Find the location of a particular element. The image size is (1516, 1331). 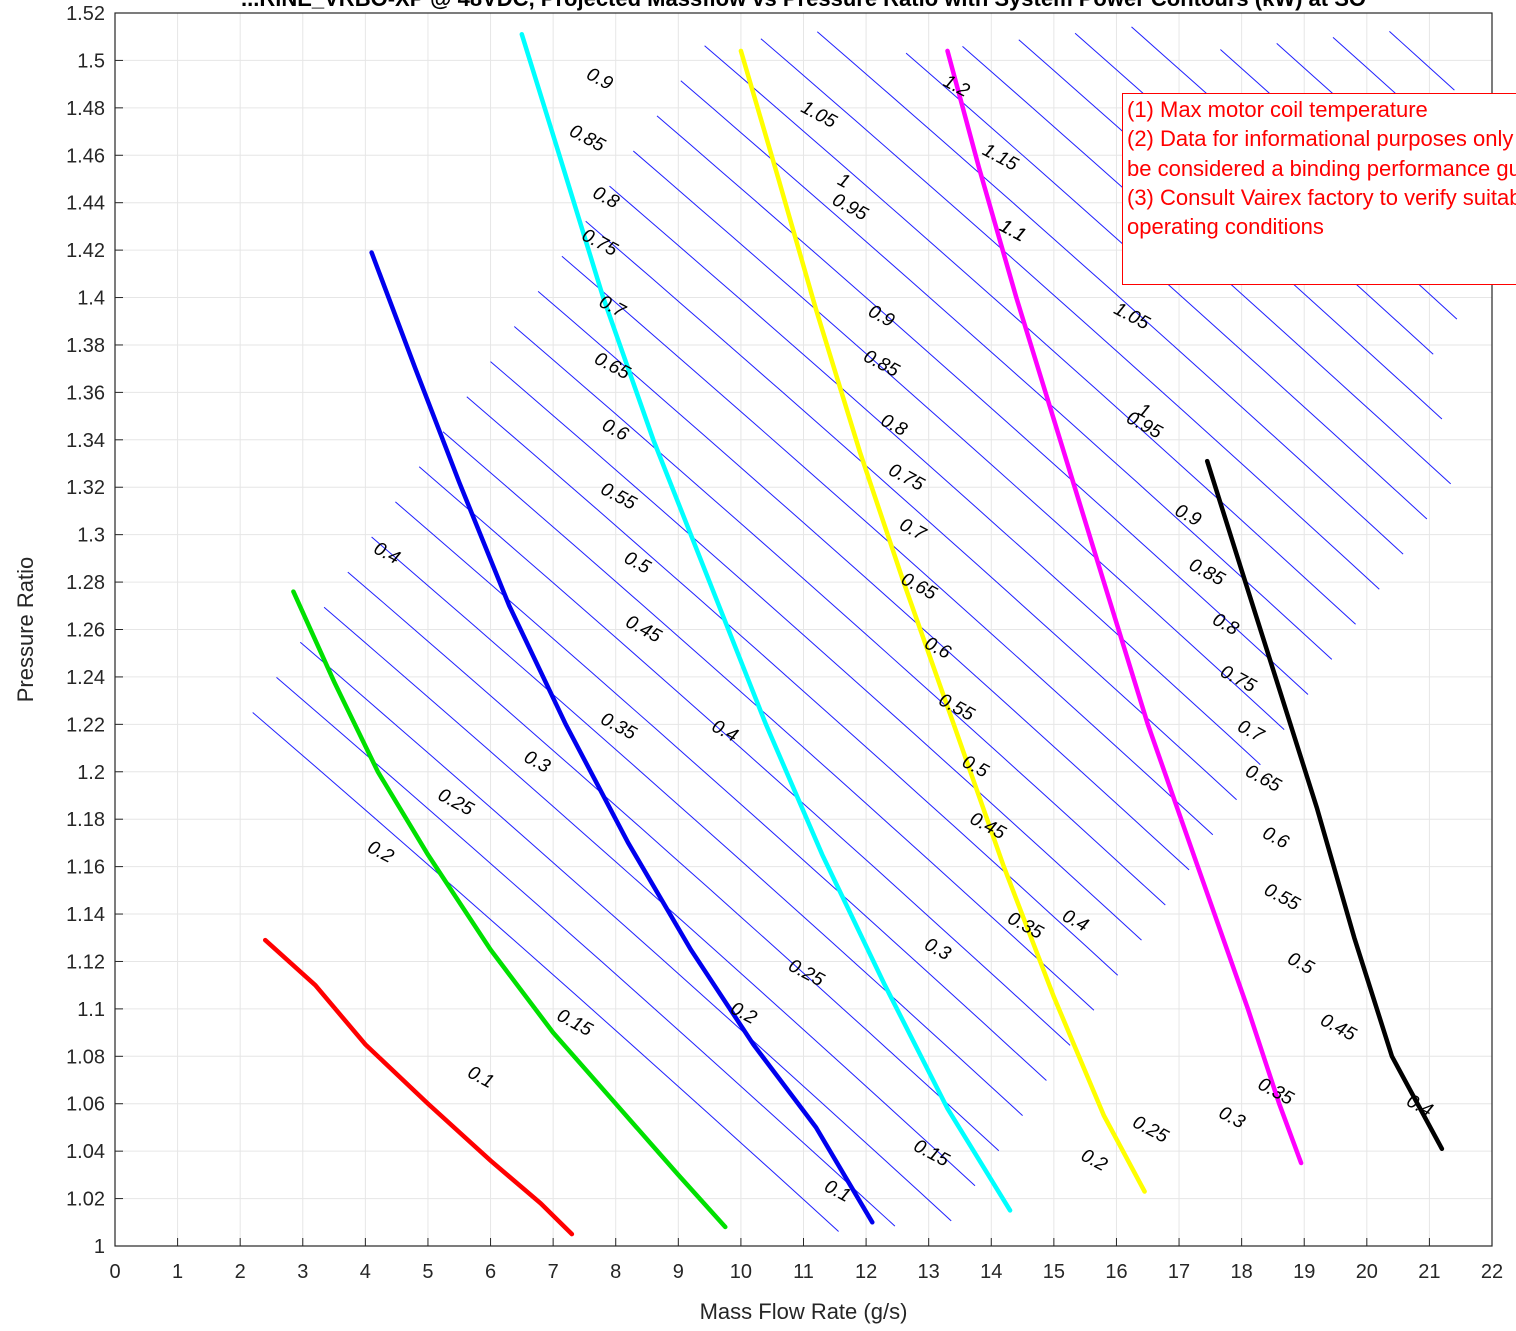

contour-label: 0.65 is located at coordinates (612, 366).